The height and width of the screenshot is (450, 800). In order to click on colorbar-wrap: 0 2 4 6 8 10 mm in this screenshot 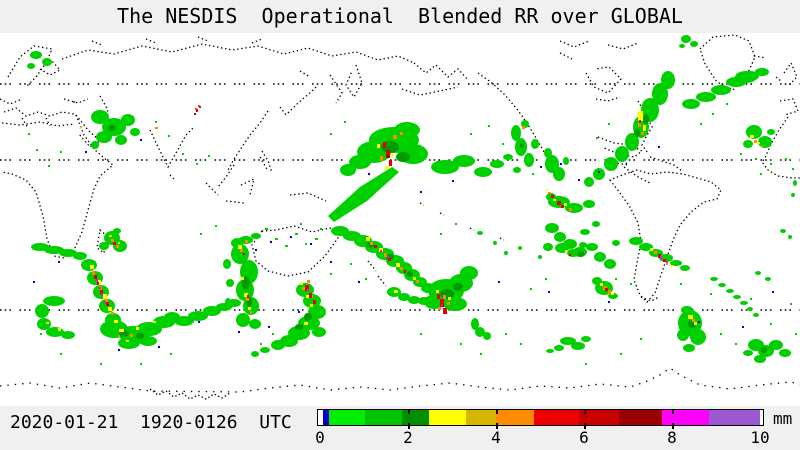, I will do `click(556, 429)`.